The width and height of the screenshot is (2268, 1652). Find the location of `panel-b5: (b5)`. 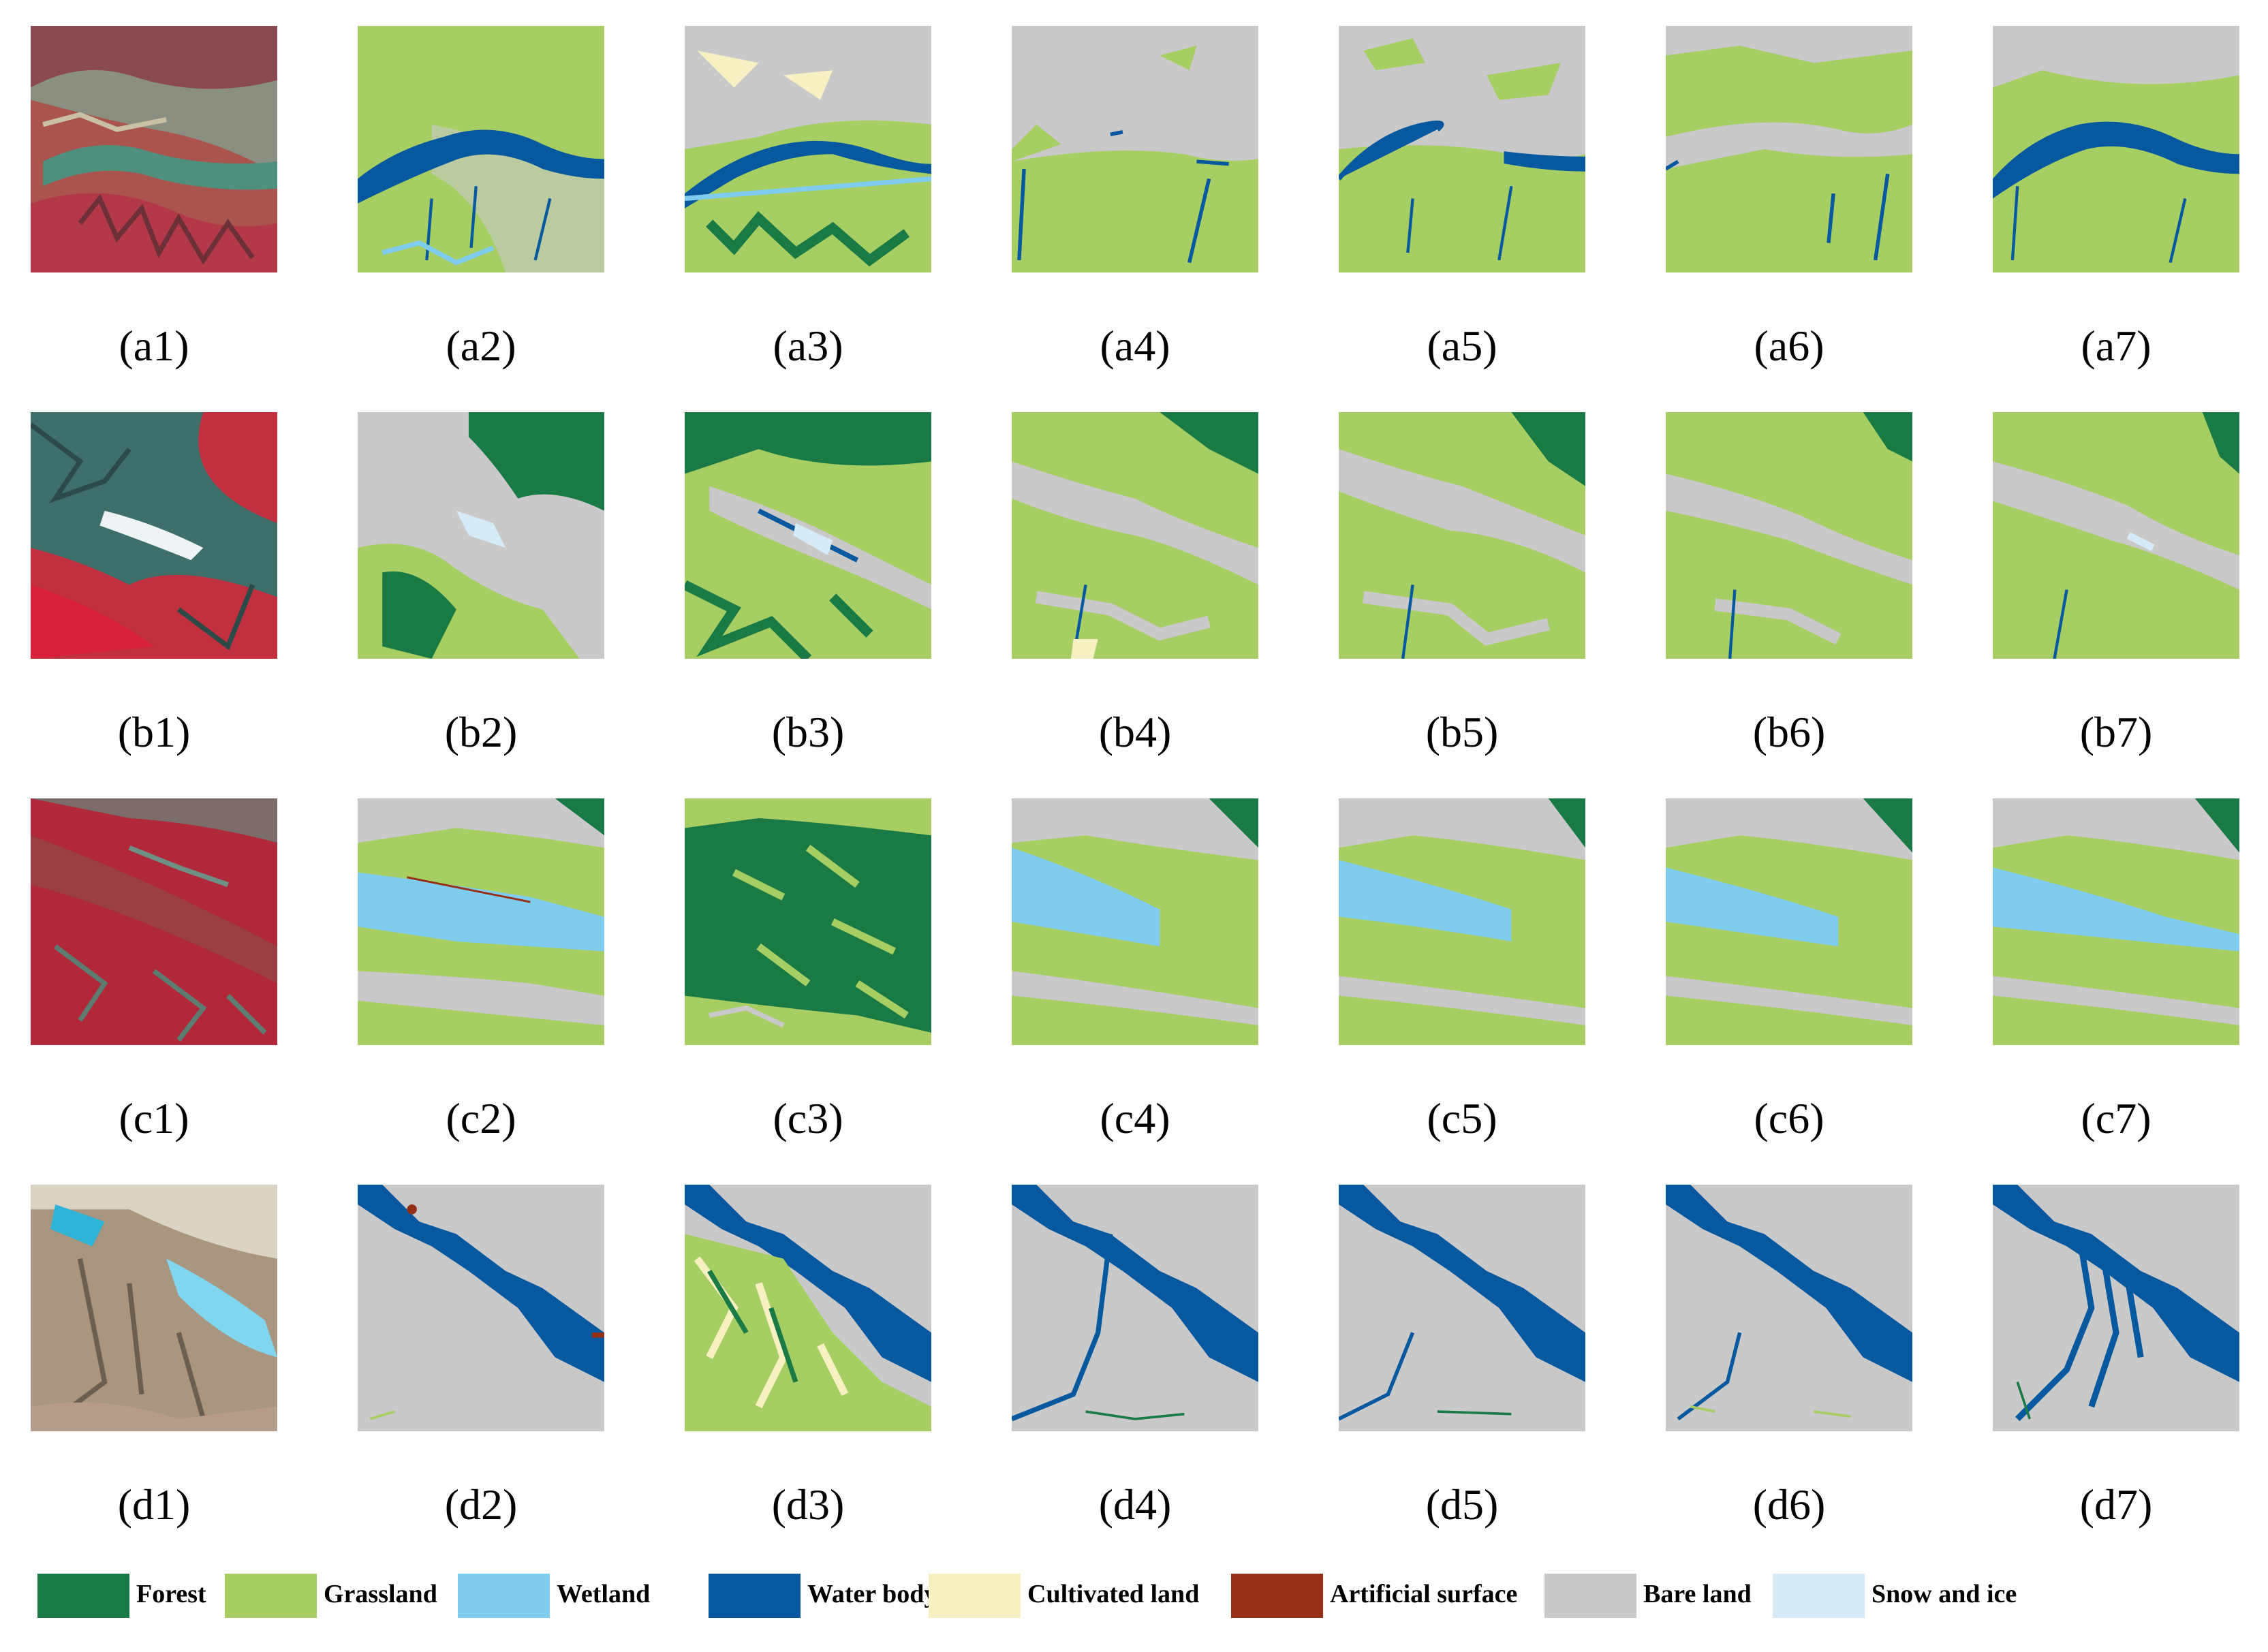

panel-b5: (b5) is located at coordinates (1462, 583).